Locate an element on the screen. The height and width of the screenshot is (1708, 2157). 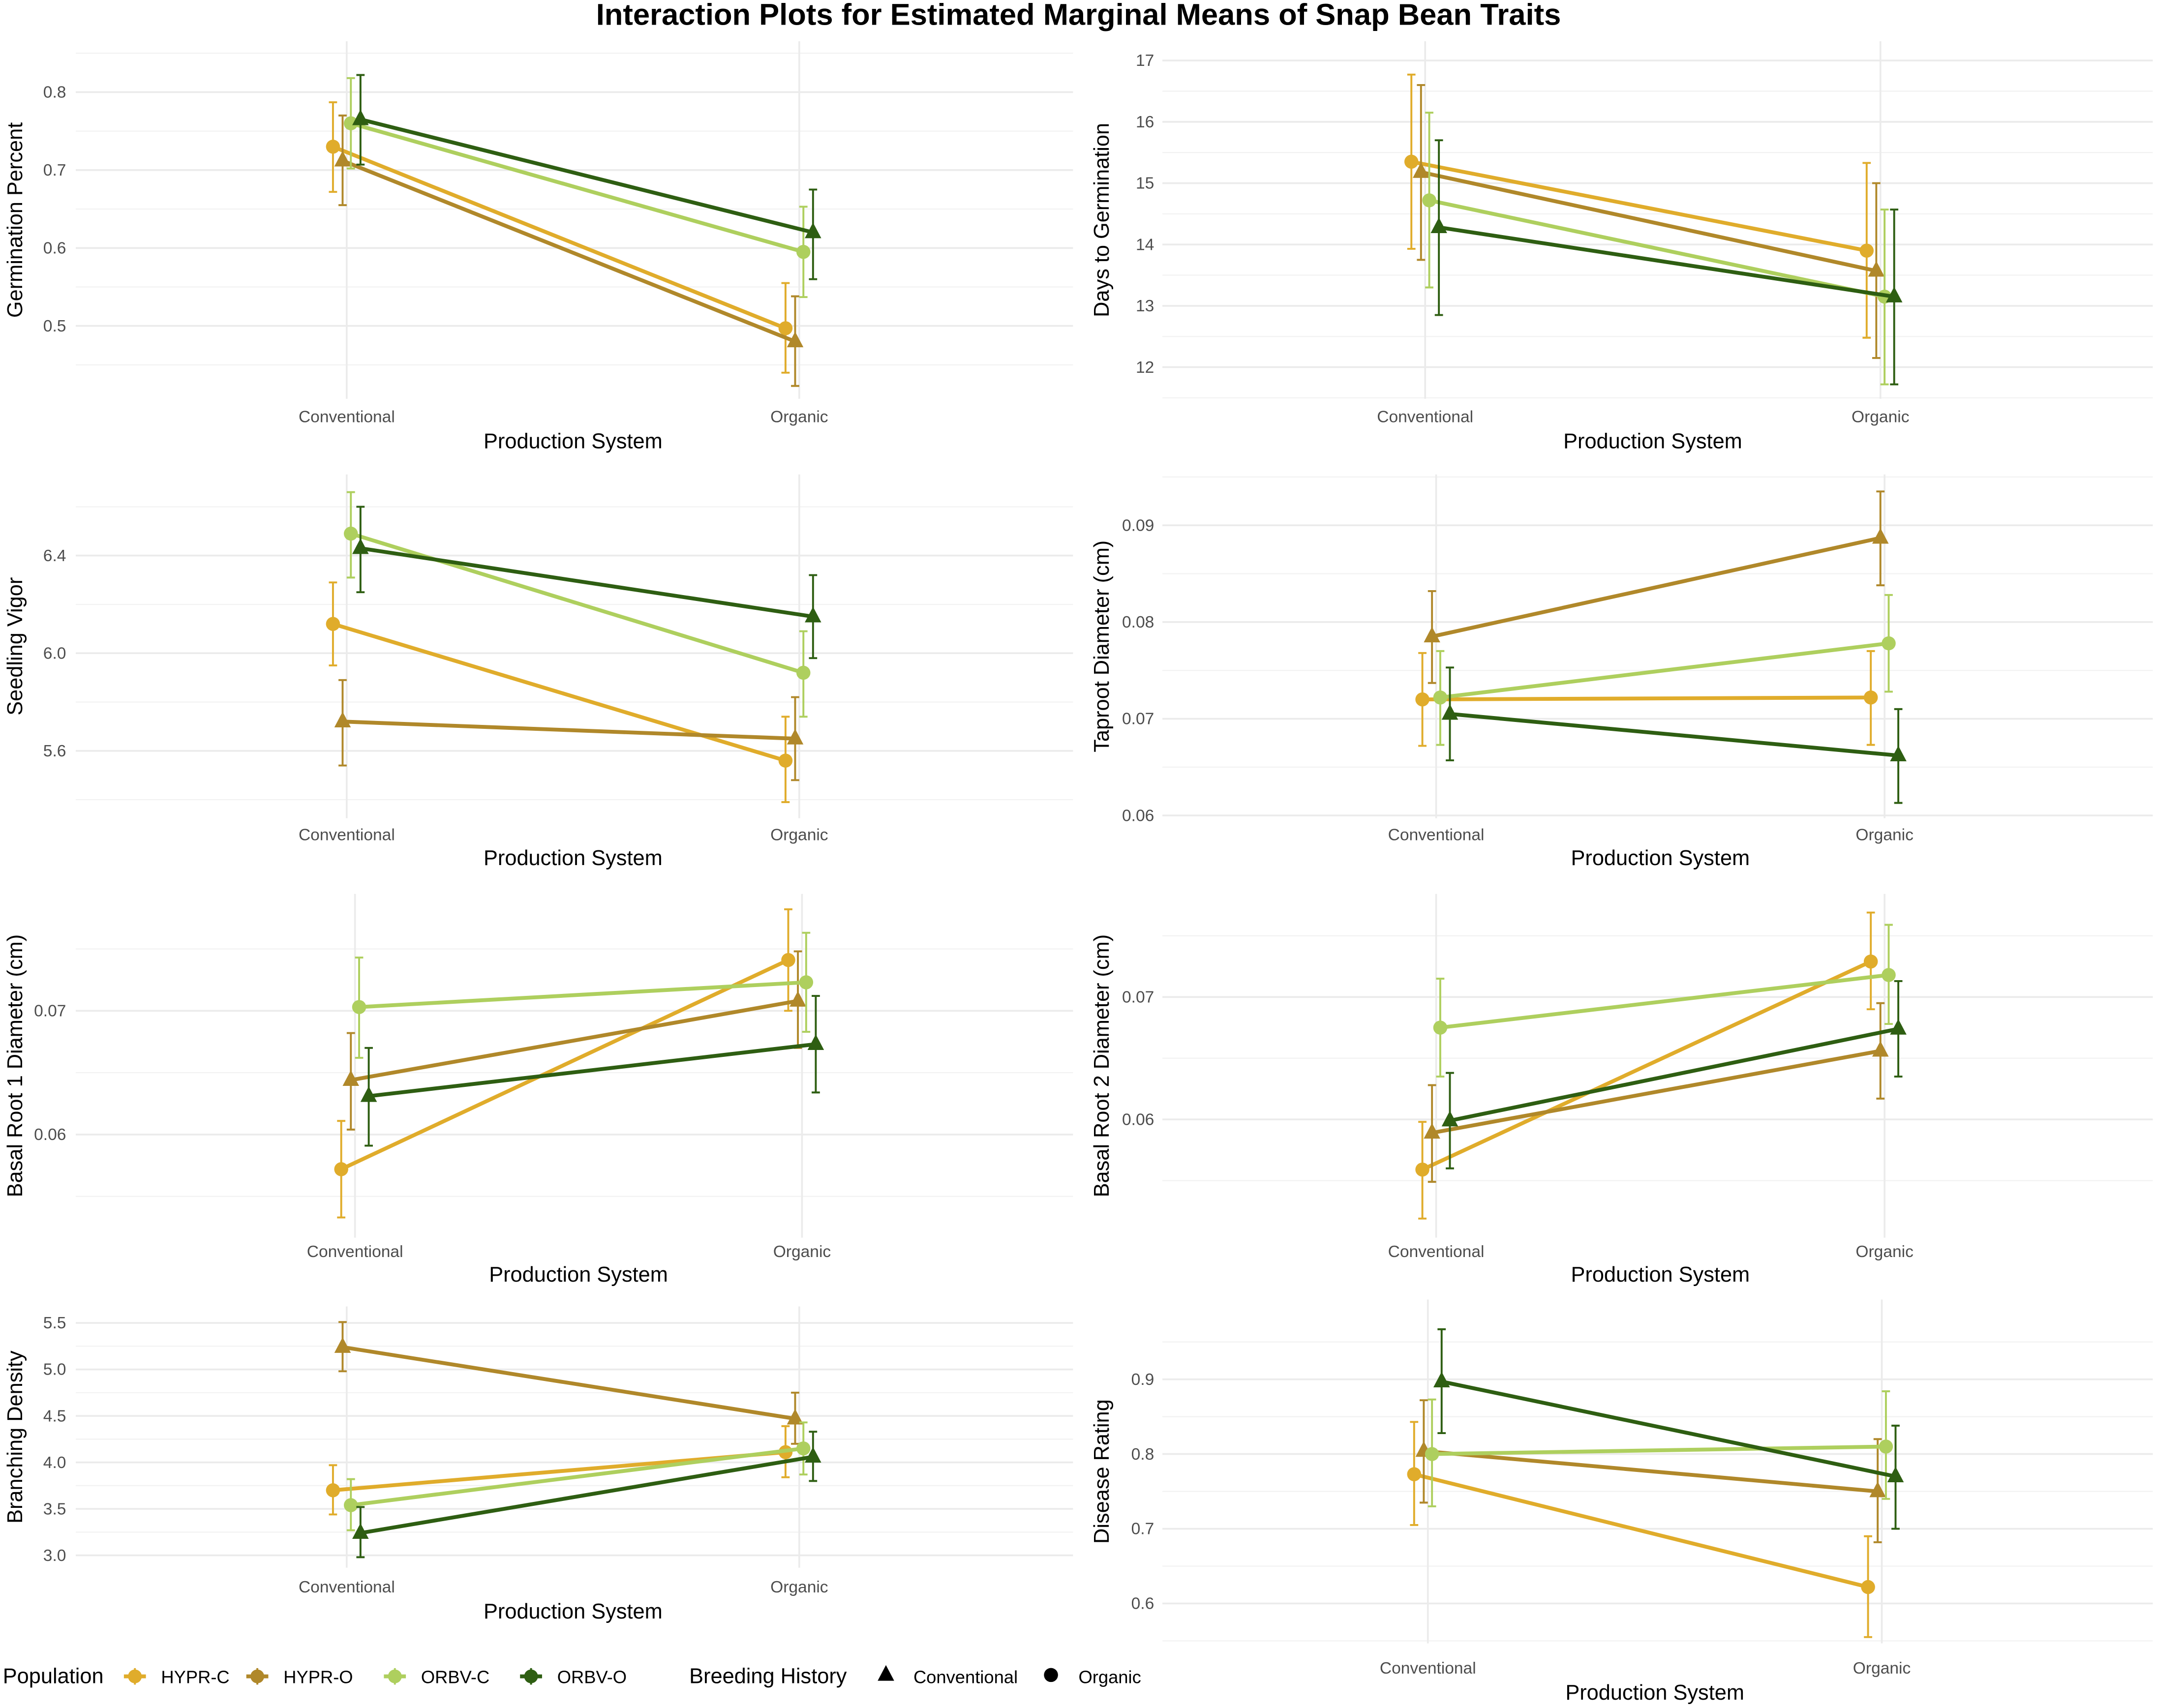
legend-population-title: Population is located at coordinates (53, 1676).